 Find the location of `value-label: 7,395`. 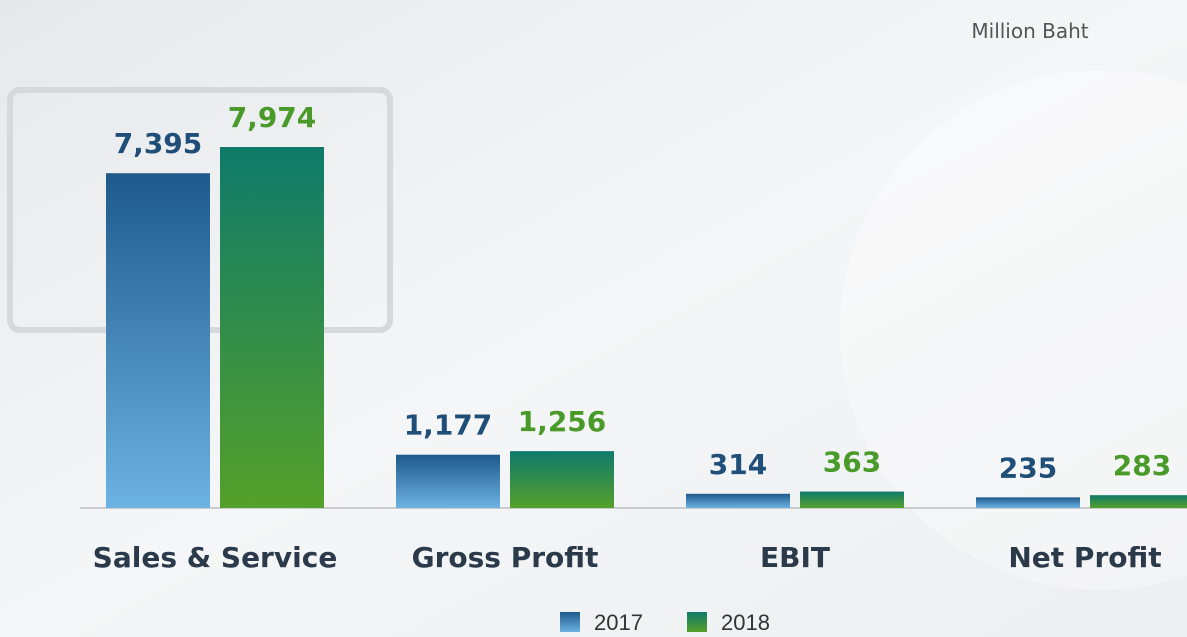

value-label: 7,395 is located at coordinates (158, 143).